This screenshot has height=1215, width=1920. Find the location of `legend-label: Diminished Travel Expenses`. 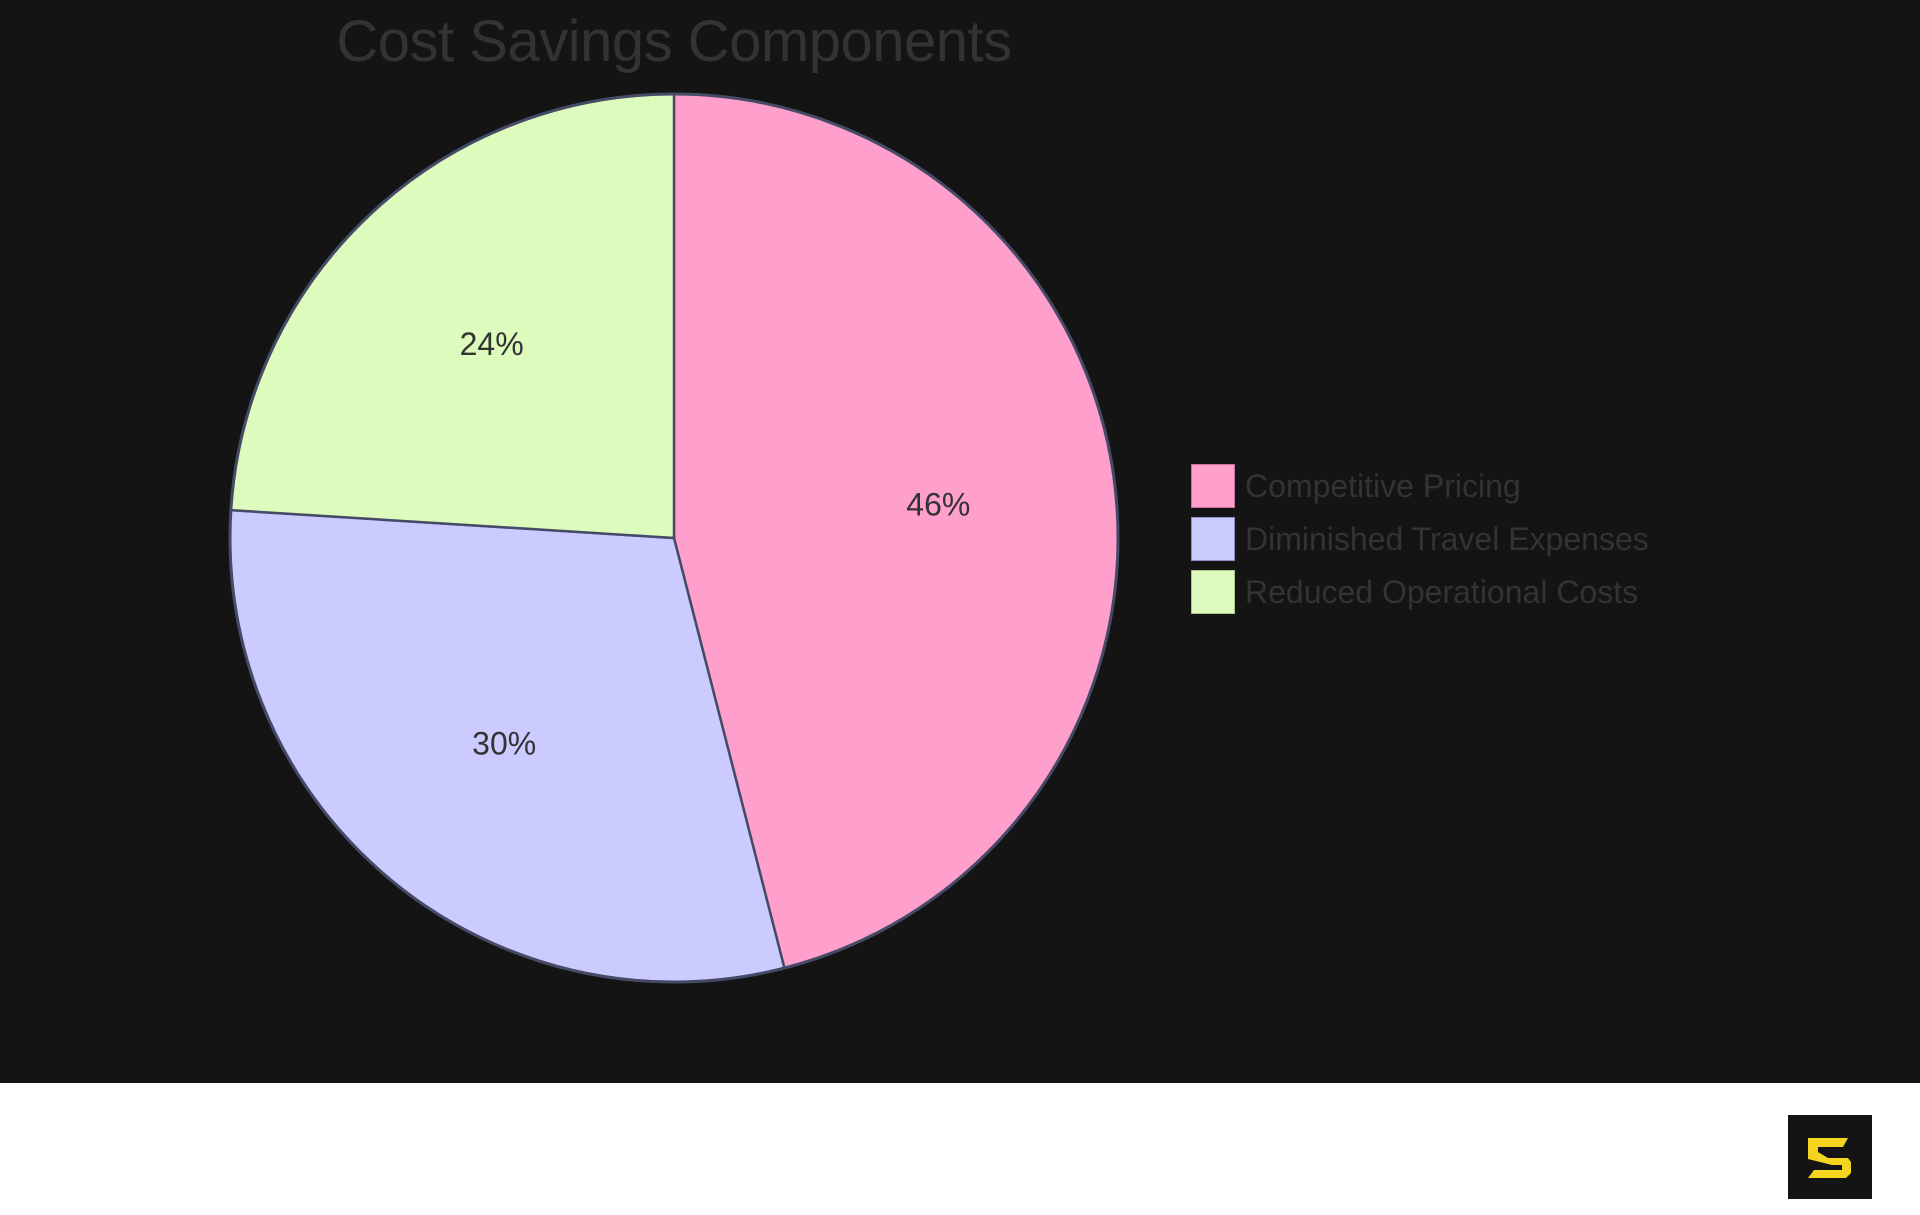

legend-label: Diminished Travel Expenses is located at coordinates (1447, 538).